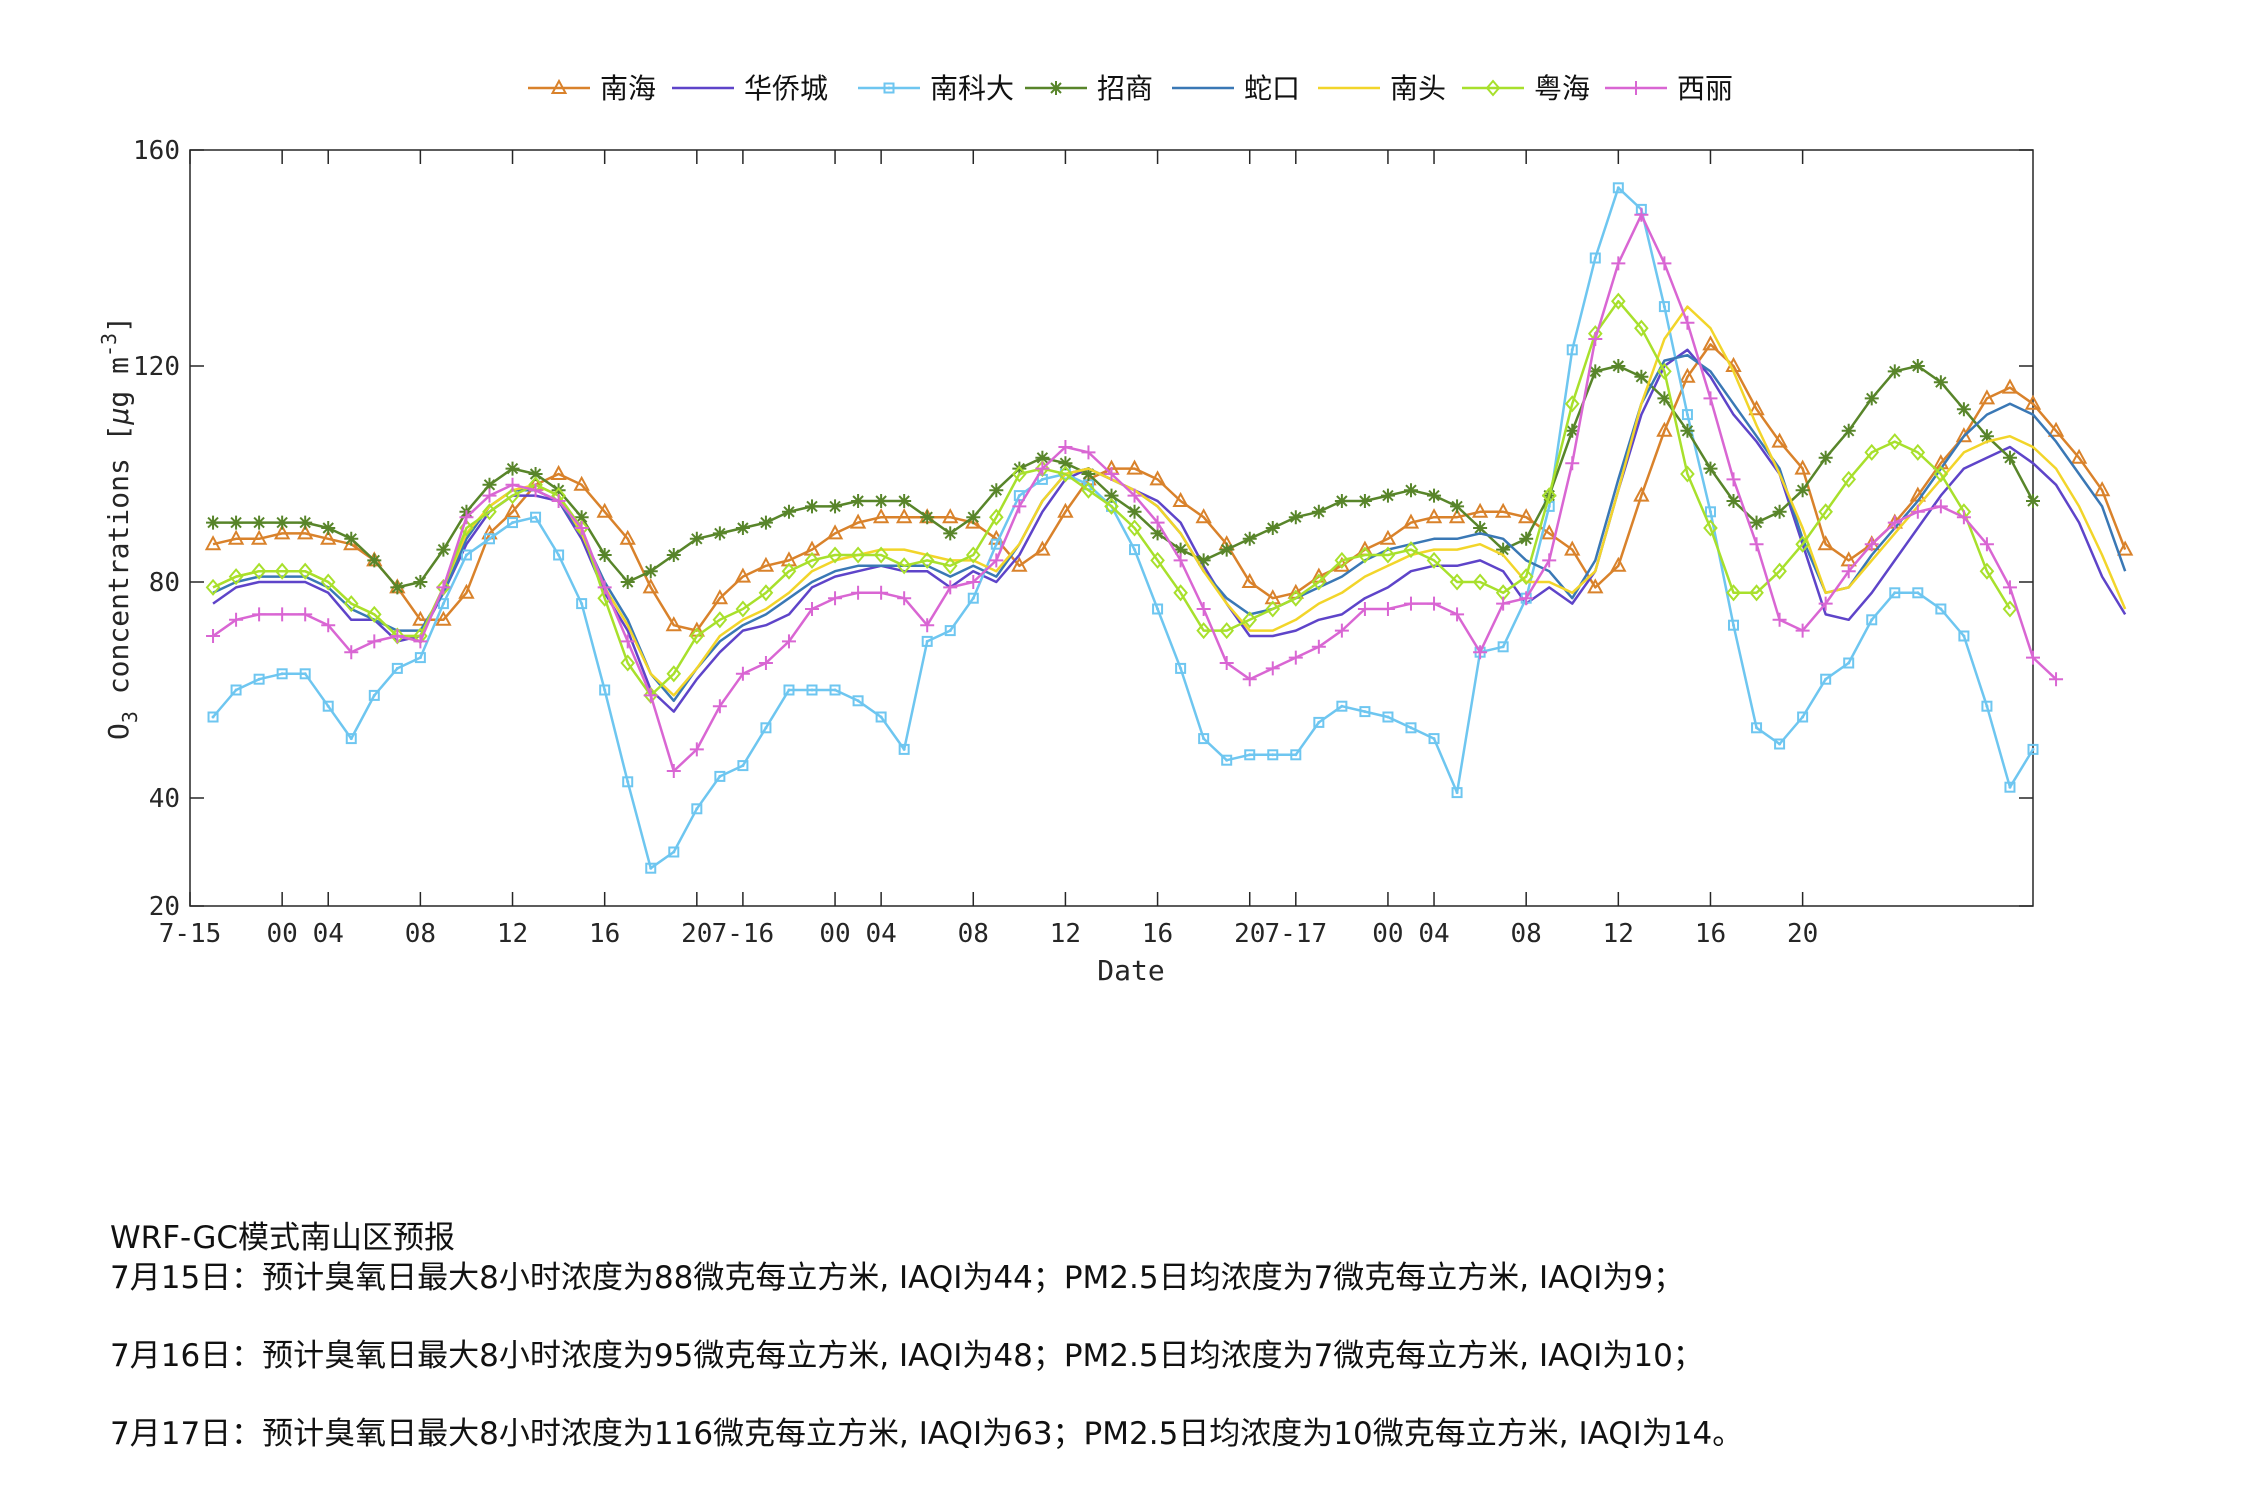 The image size is (2250, 1500). Describe the element at coordinates (1272, 88) in the screenshot. I see `legend-label: 蛇口` at that location.